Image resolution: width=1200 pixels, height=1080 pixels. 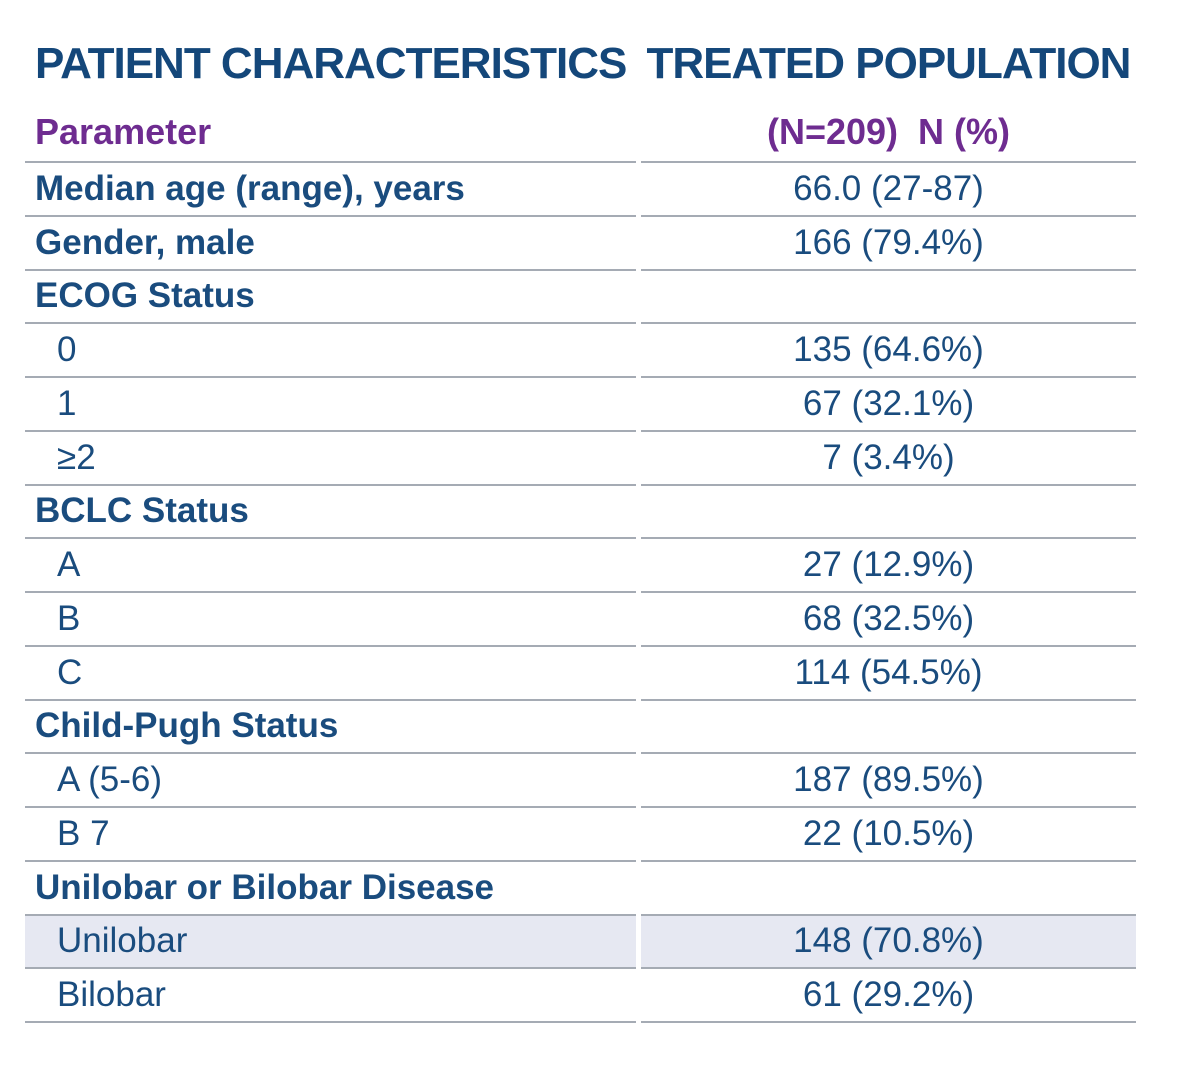 I want to click on column-header-parameter: Parameter, so click(x=330, y=133).